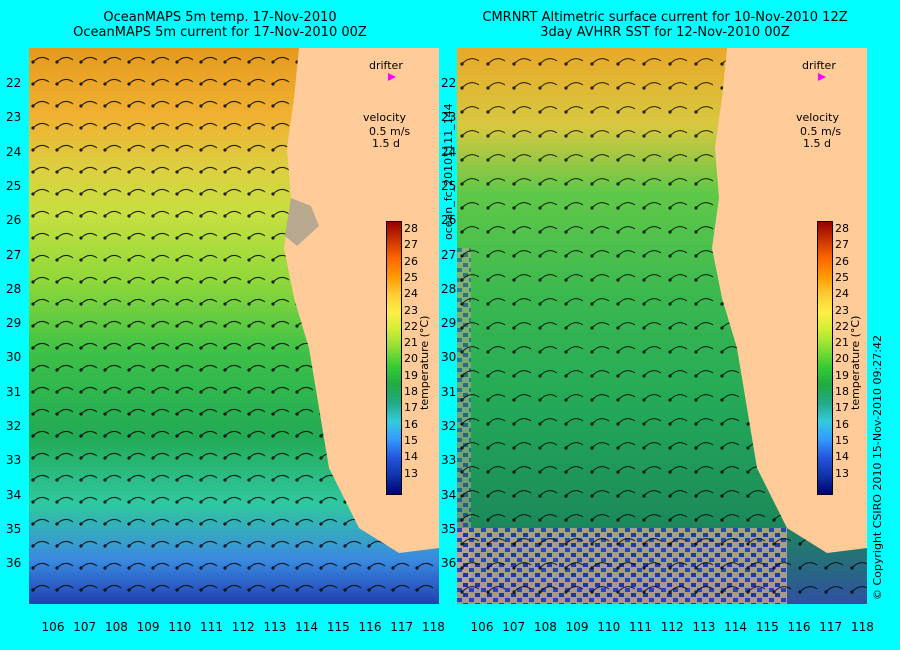  I want to click on latitude-label: 27, so click(449, 254).